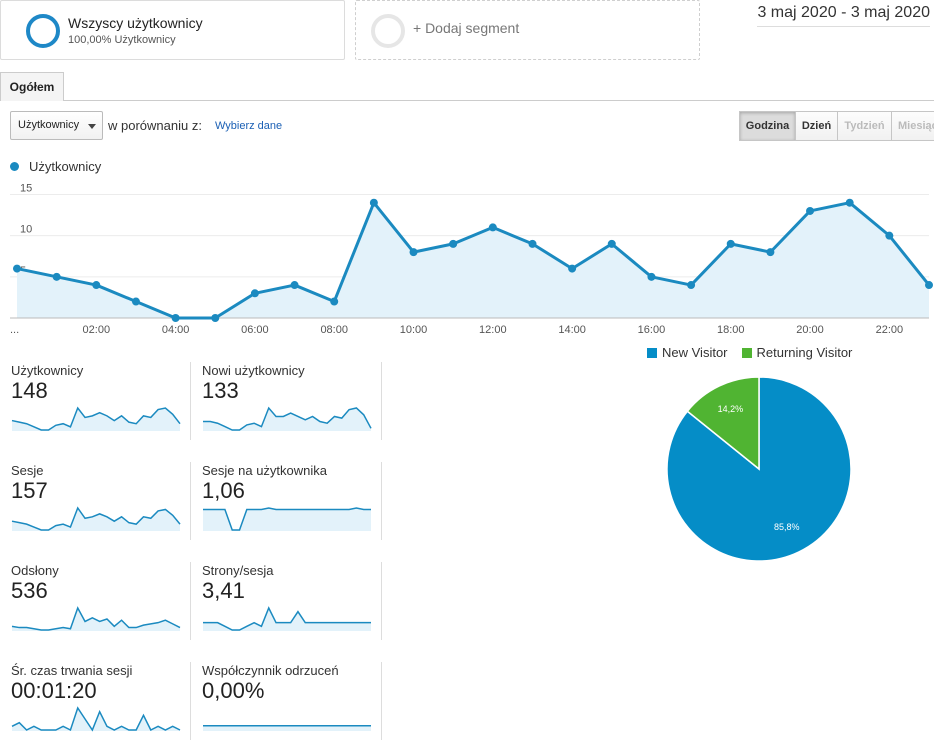  Describe the element at coordinates (843, 15) in the screenshot. I see `date-range-picker: 3 maj 2020 - 3 maj 2020` at that location.